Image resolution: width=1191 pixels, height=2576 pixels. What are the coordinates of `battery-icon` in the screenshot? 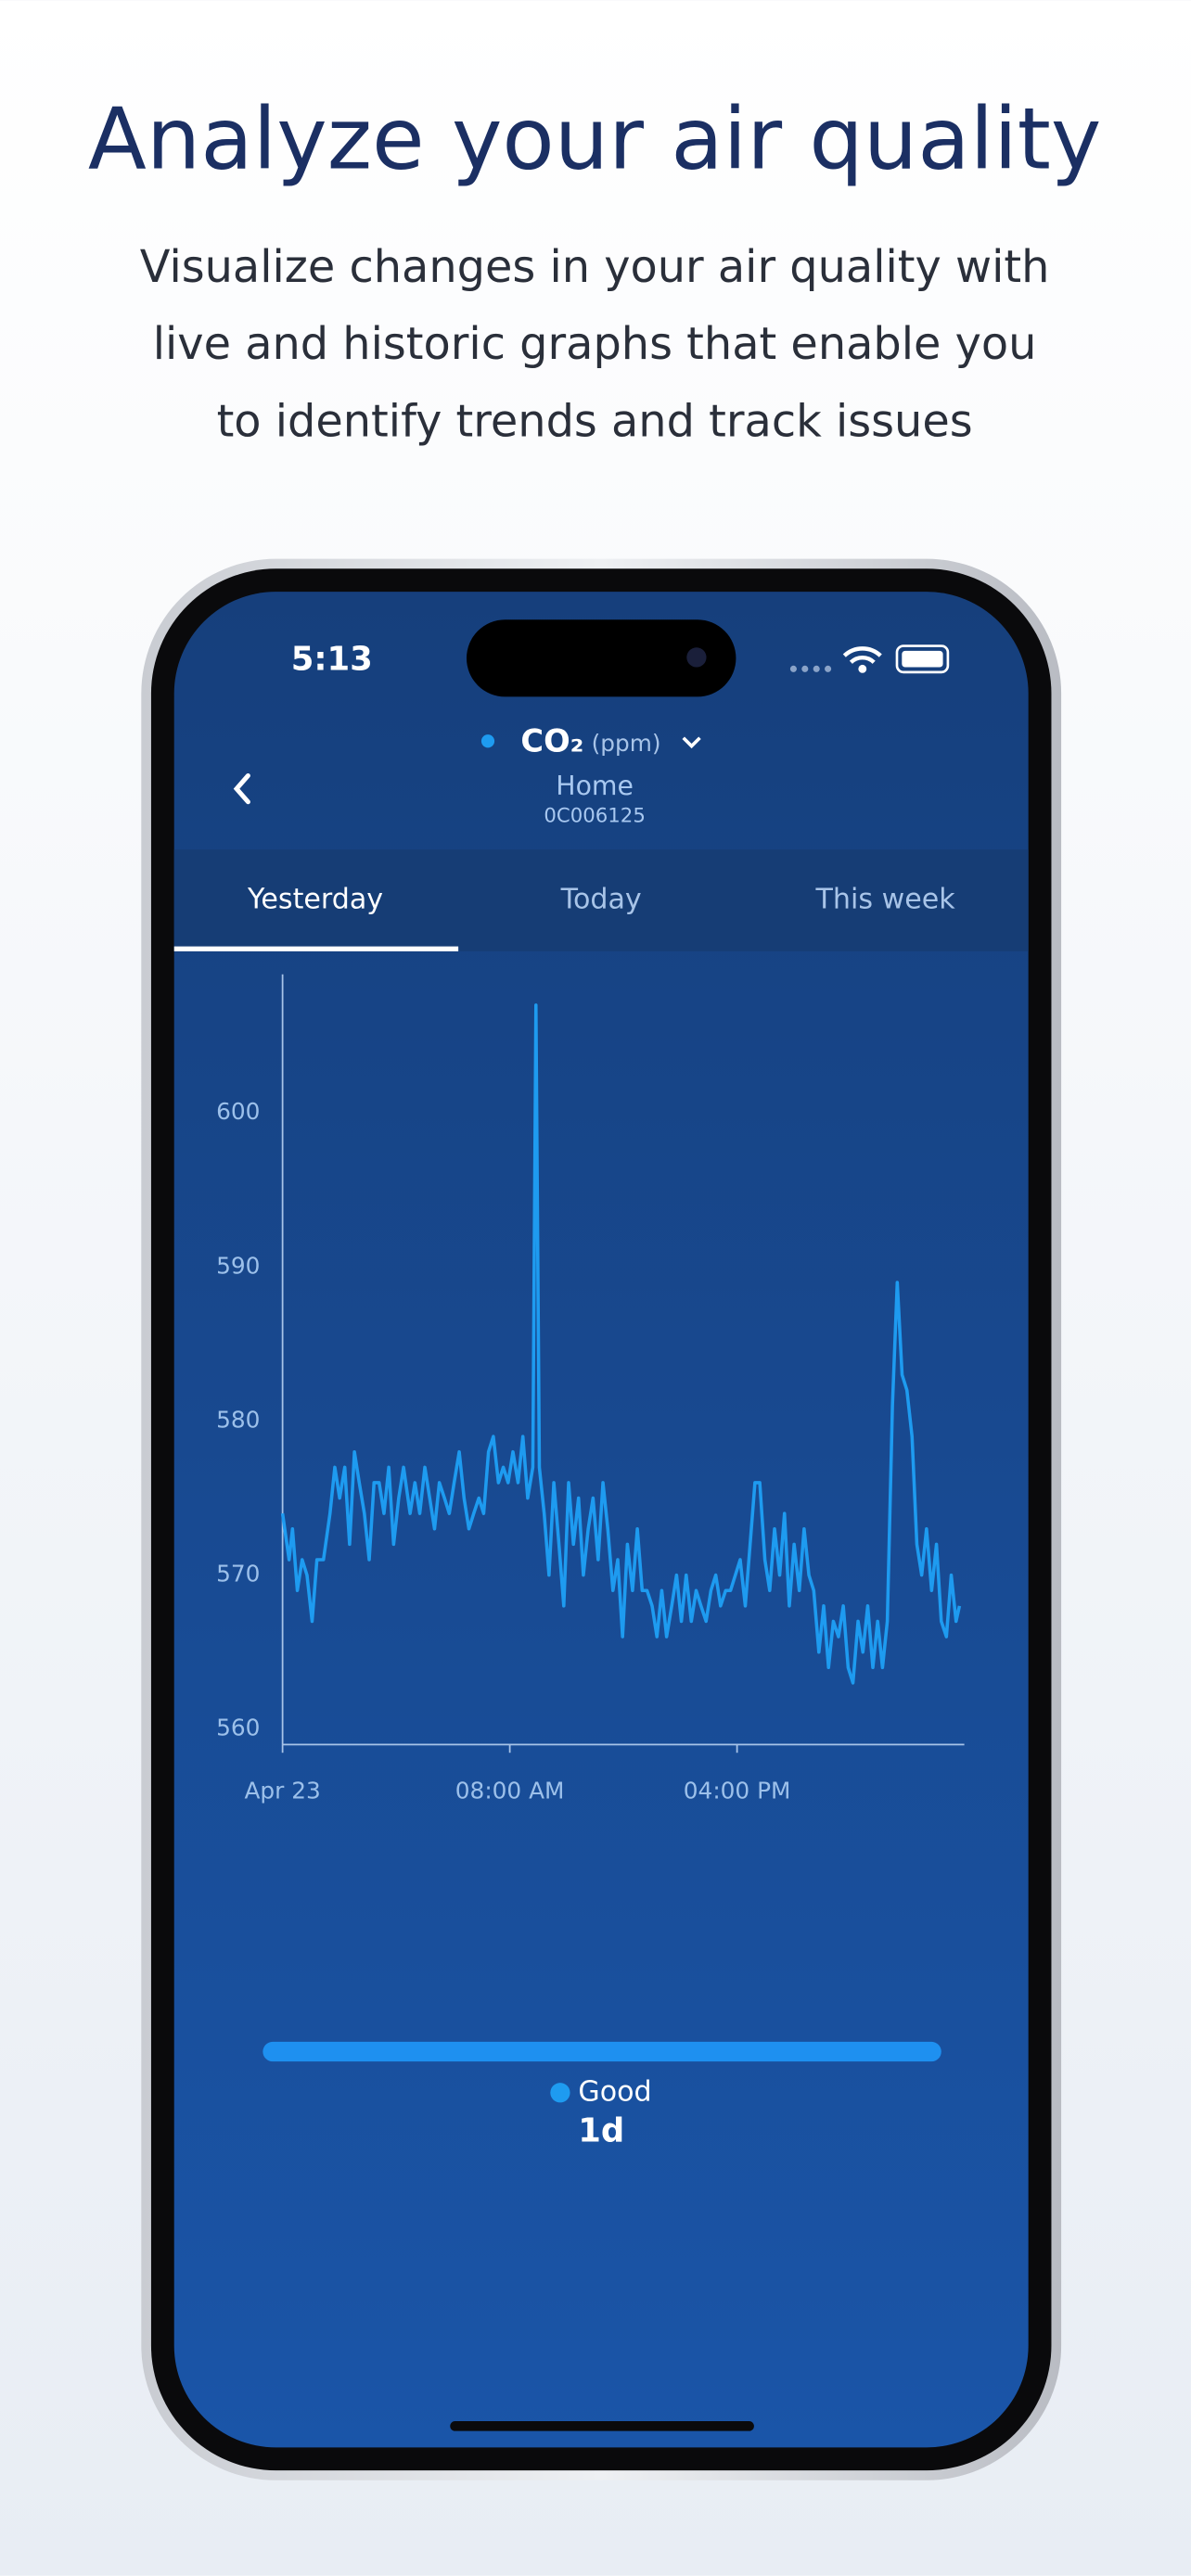 It's located at (922, 659).